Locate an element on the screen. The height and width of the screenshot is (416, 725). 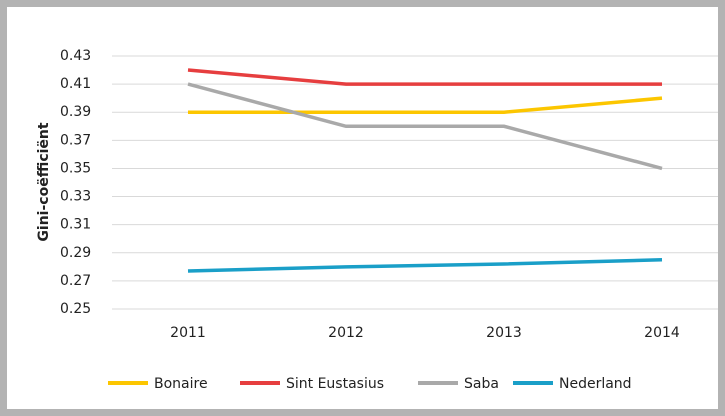
y-tick-label: 0.31 is located at coordinates (75, 225).